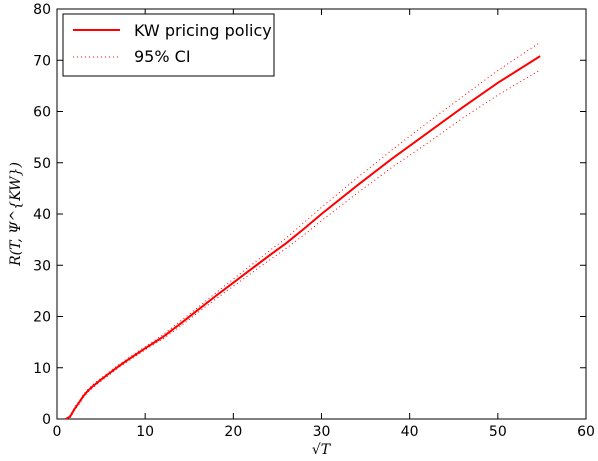 This screenshot has height=461, width=598. I want to click on y-tick-label: 20, so click(42, 318).